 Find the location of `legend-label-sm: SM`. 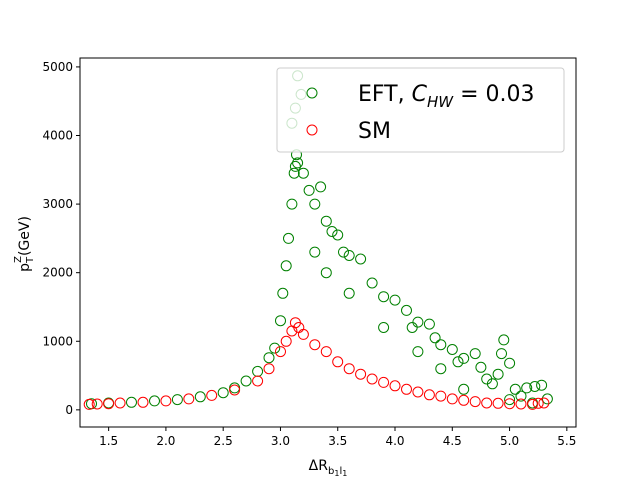

legend-label-sm: SM is located at coordinates (374, 131).